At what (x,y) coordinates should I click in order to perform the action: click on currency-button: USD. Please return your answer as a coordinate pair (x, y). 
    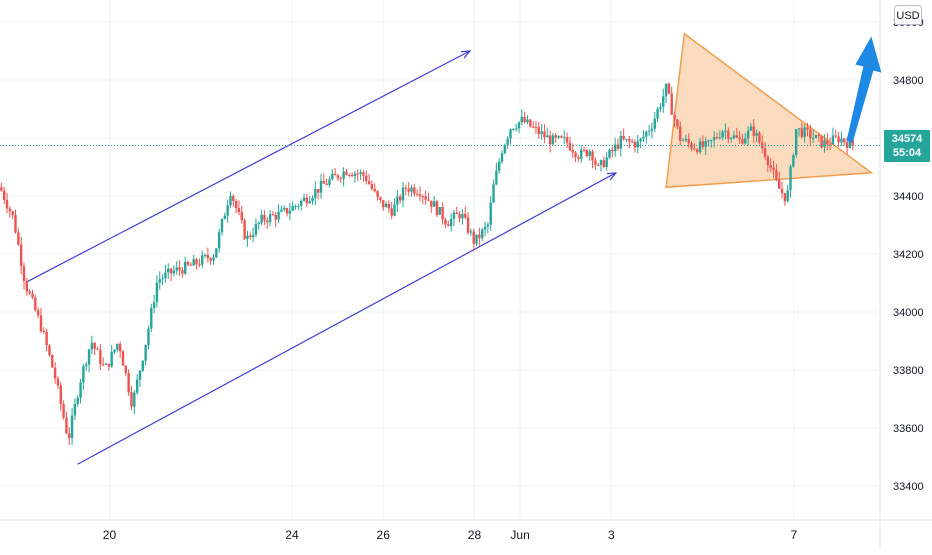
    Looking at the image, I should click on (908, 15).